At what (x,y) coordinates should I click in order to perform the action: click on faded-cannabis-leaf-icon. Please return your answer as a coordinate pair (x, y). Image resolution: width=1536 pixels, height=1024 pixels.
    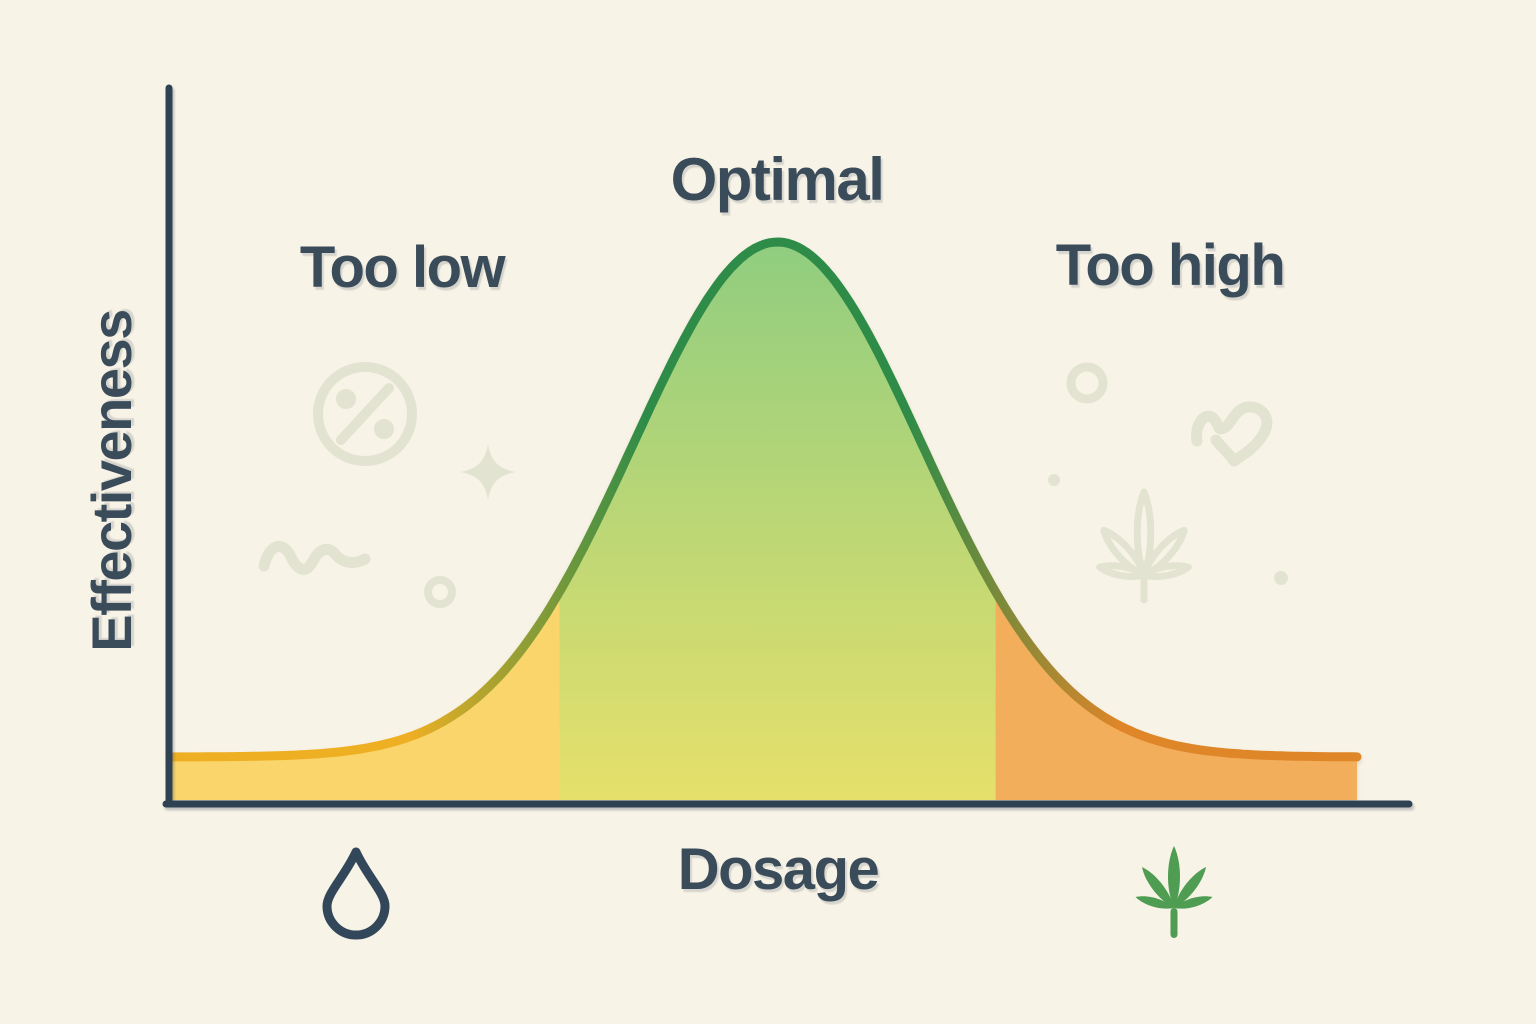
    Looking at the image, I should click on (1144, 546).